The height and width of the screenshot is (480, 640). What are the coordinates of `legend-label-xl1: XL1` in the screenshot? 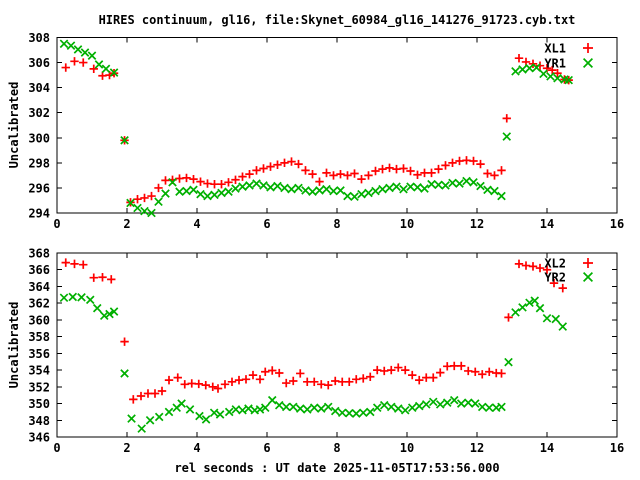 It's located at (555, 49).